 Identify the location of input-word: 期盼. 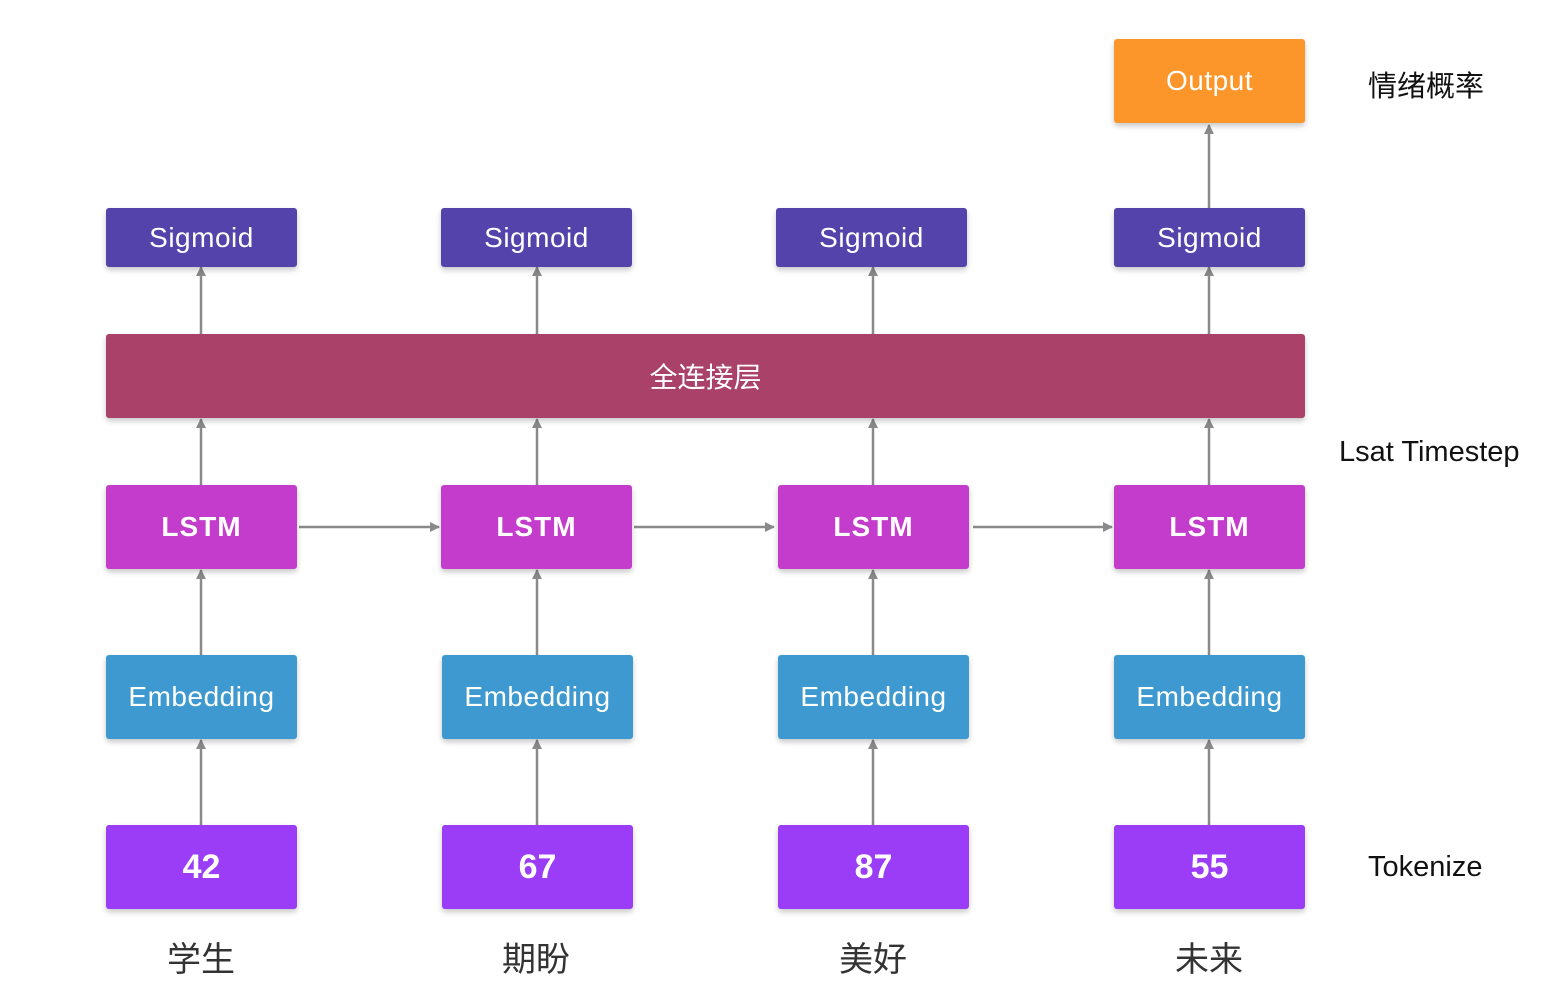
(536, 960).